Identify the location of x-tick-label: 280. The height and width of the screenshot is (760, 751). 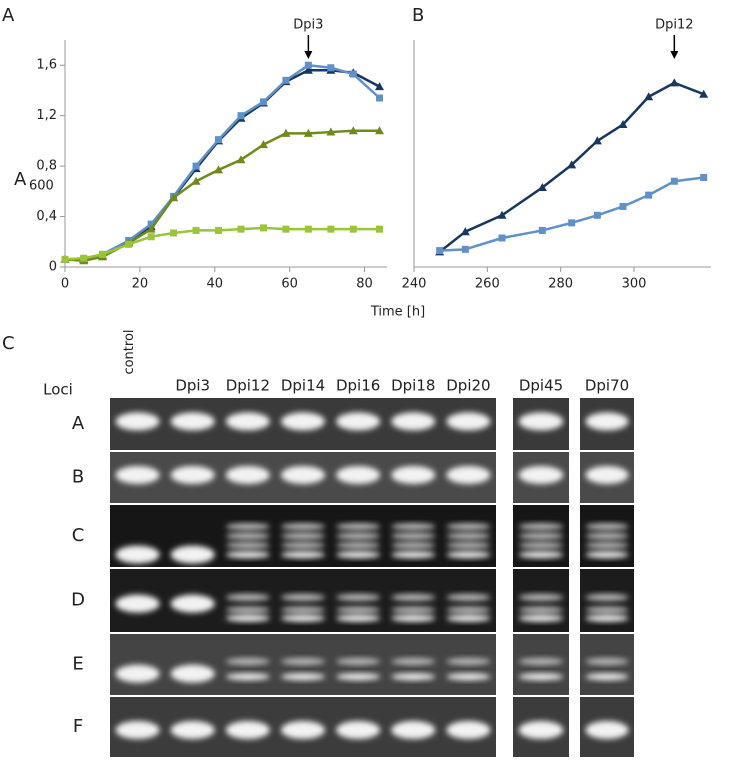
(560, 284).